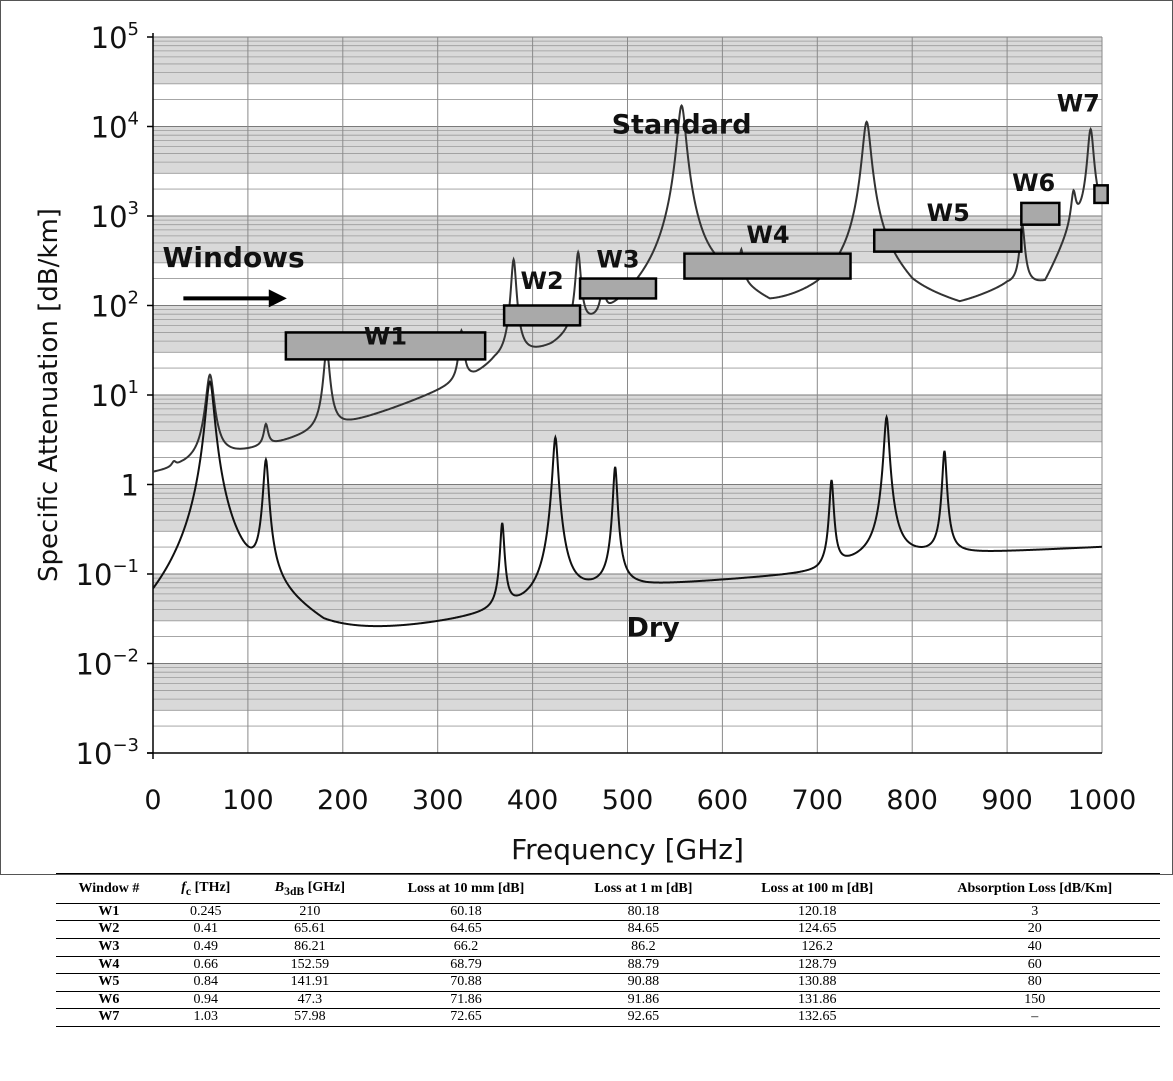 This screenshot has width=1173, height=1081. What do you see at coordinates (205, 965) in the screenshot?
I see `cell-fc: 0.66` at bounding box center [205, 965].